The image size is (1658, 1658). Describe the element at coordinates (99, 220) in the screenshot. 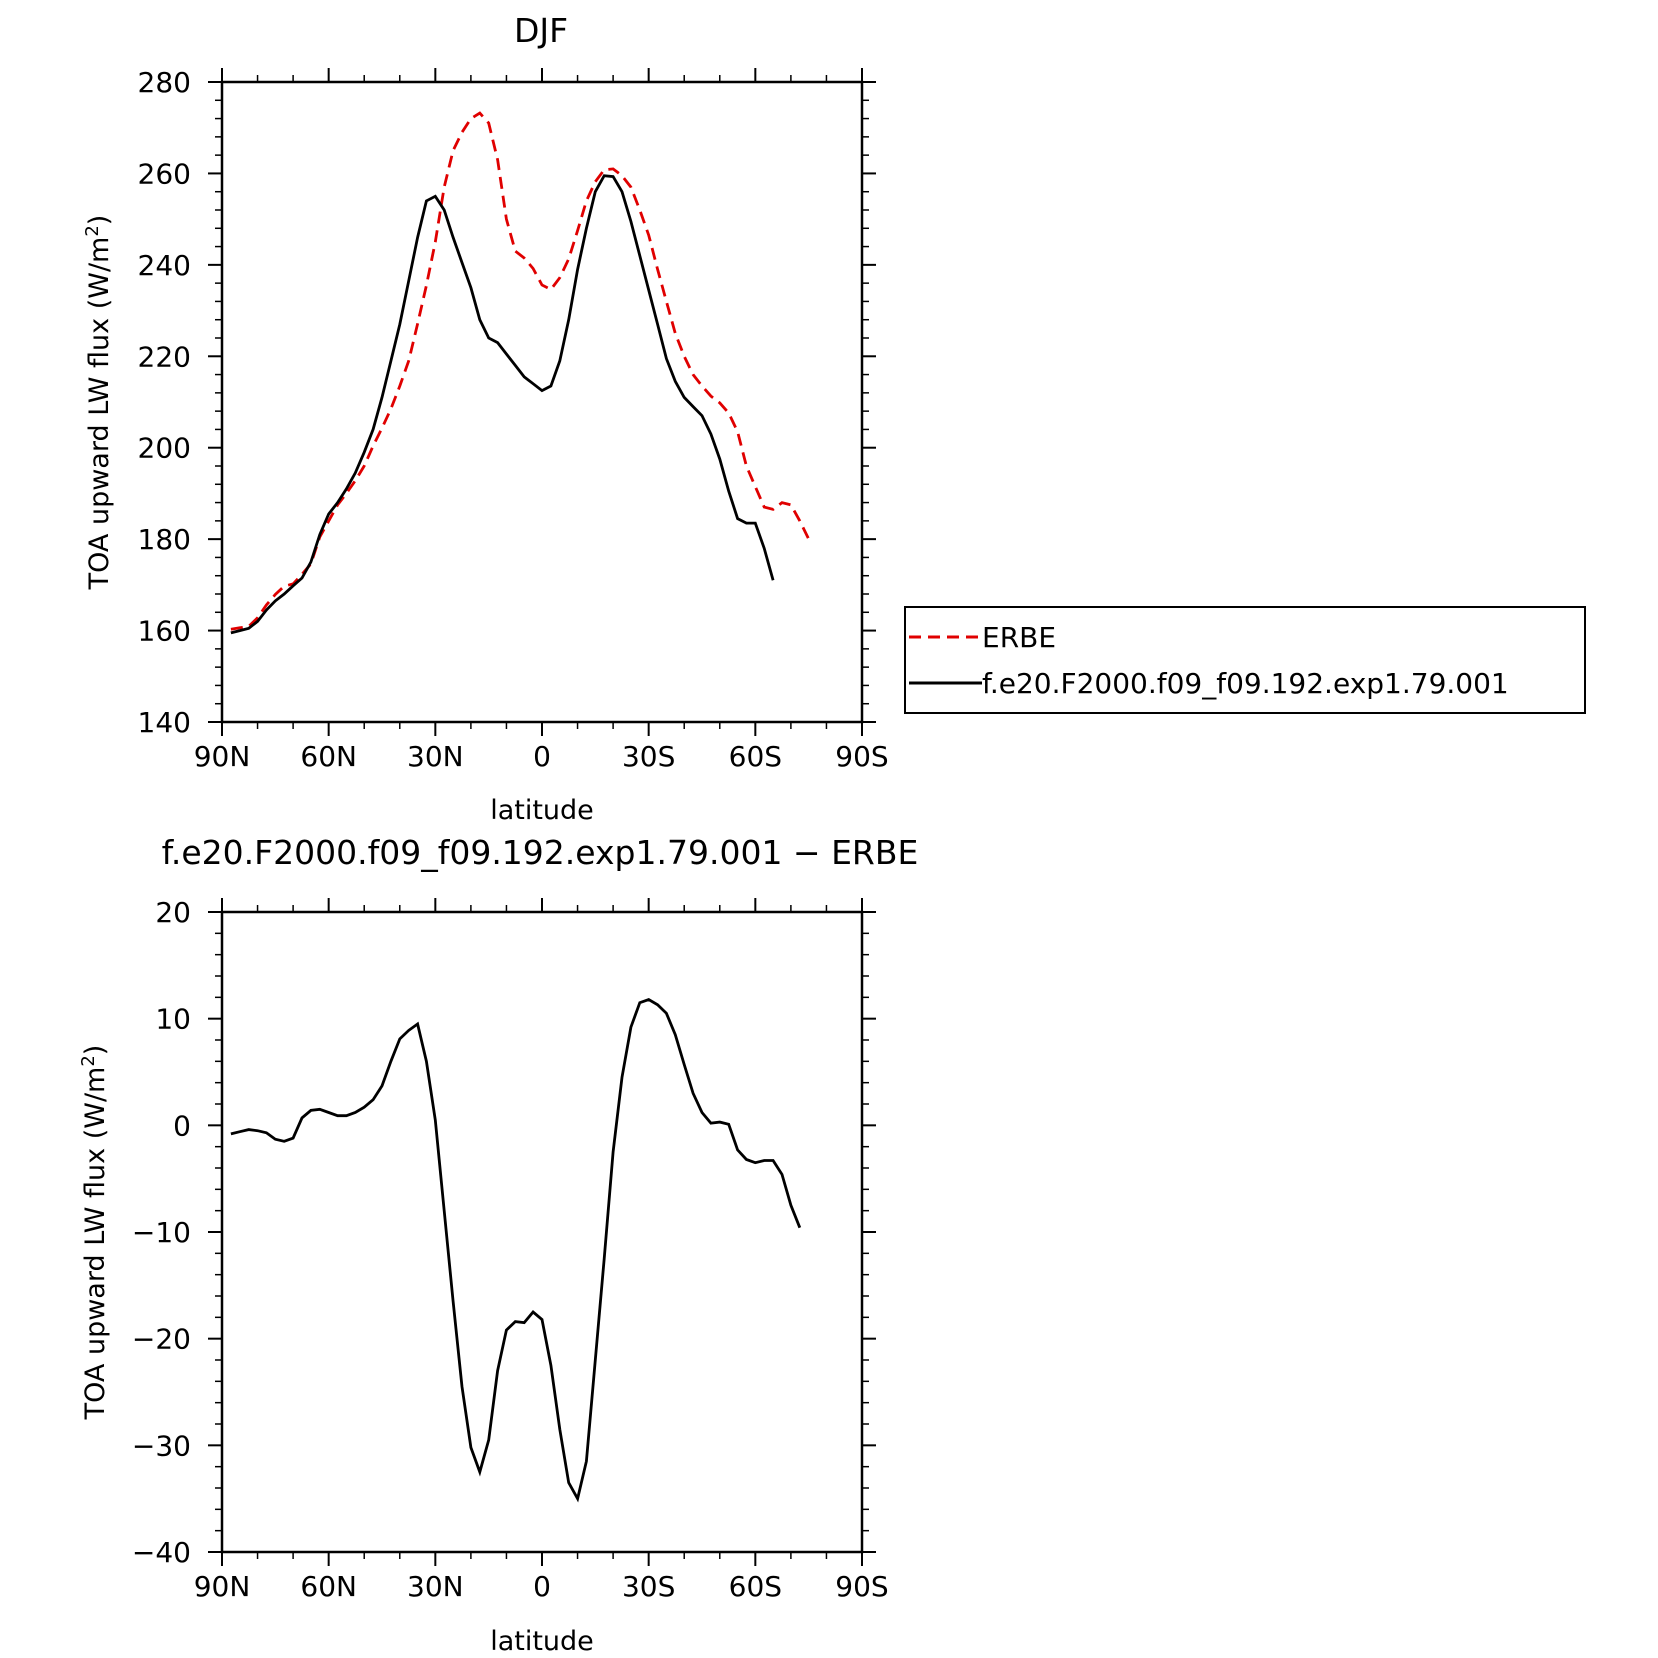

I see `top-y-axis-label-close: )` at that location.